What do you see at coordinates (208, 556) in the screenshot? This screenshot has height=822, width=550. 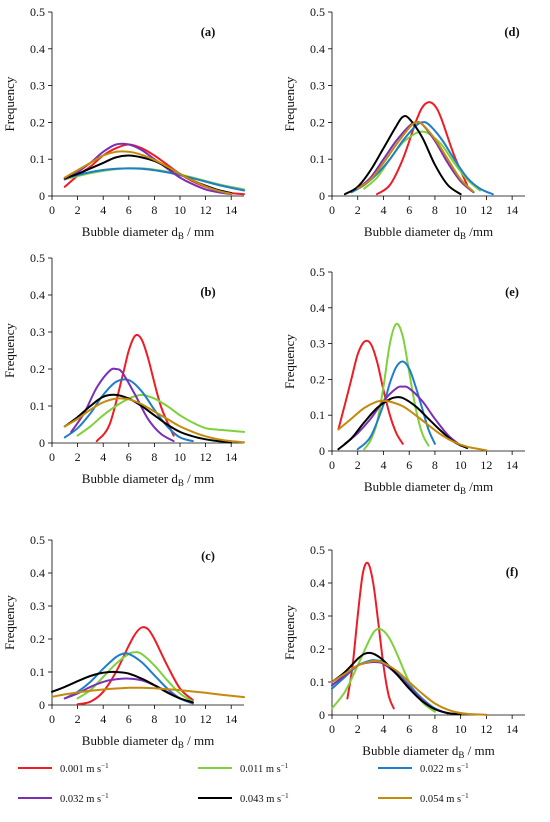 I see `panel-label: (c)` at bounding box center [208, 556].